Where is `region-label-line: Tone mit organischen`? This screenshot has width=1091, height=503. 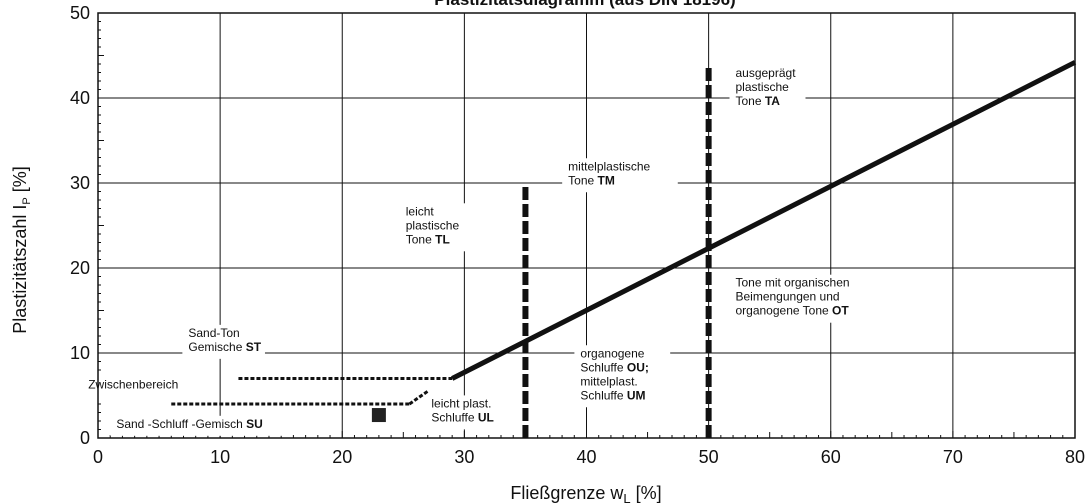
region-label-line: Tone mit organischen is located at coordinates (792, 283).